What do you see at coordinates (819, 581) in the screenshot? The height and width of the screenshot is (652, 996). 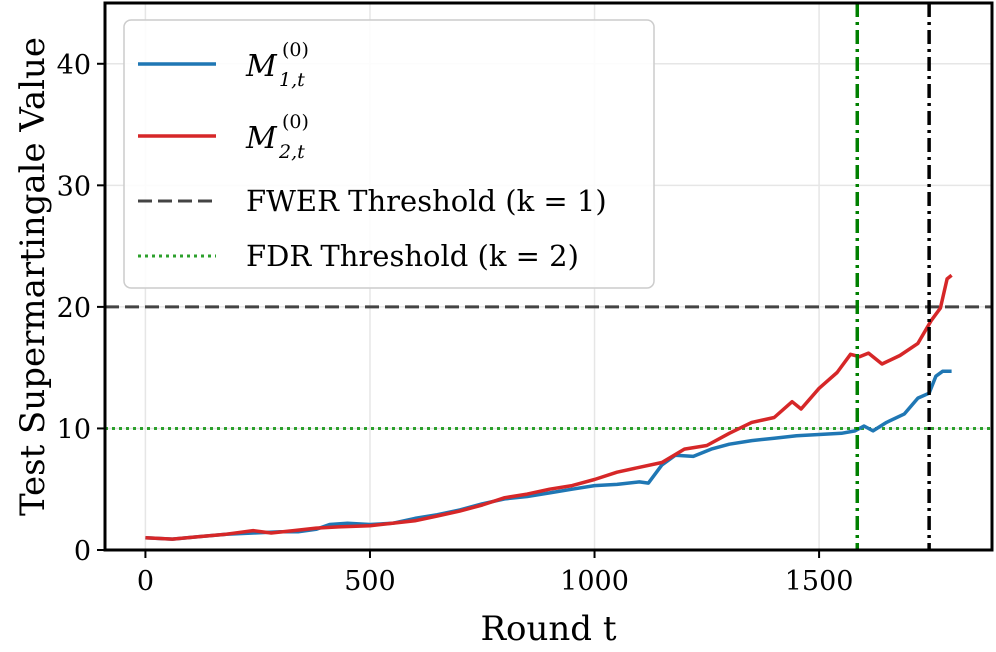 I see `x-tick-label: 1500` at bounding box center [819, 581].